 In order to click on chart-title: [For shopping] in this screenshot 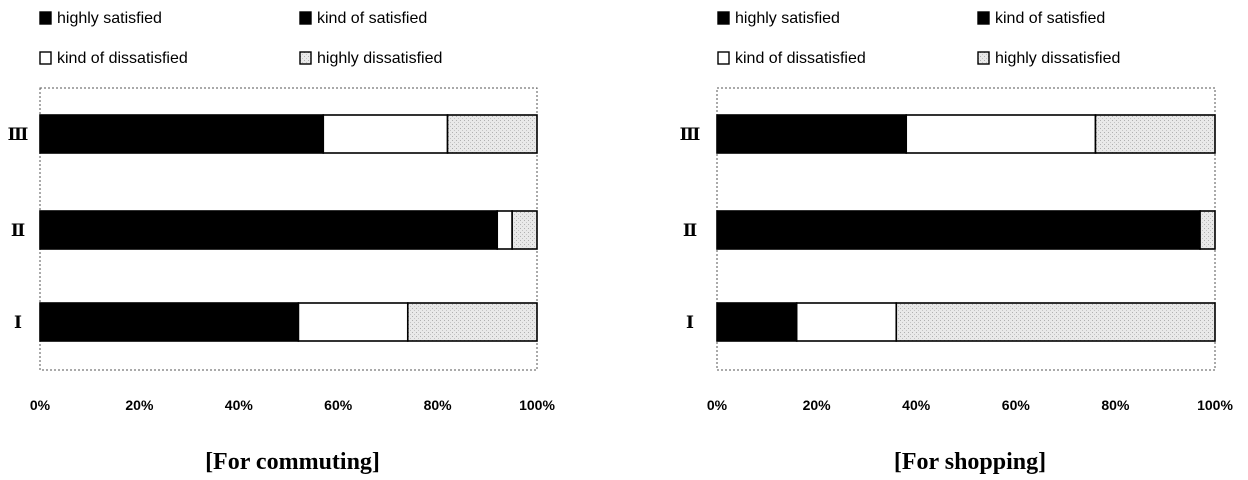, I will do `click(970, 462)`.